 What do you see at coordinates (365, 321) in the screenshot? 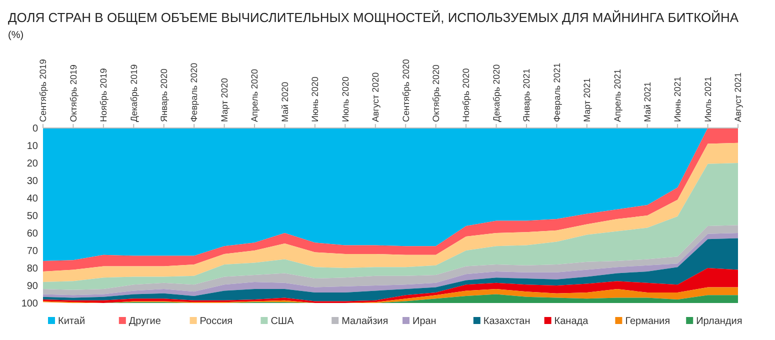
I see `legend-label: Малайзия` at bounding box center [365, 321].